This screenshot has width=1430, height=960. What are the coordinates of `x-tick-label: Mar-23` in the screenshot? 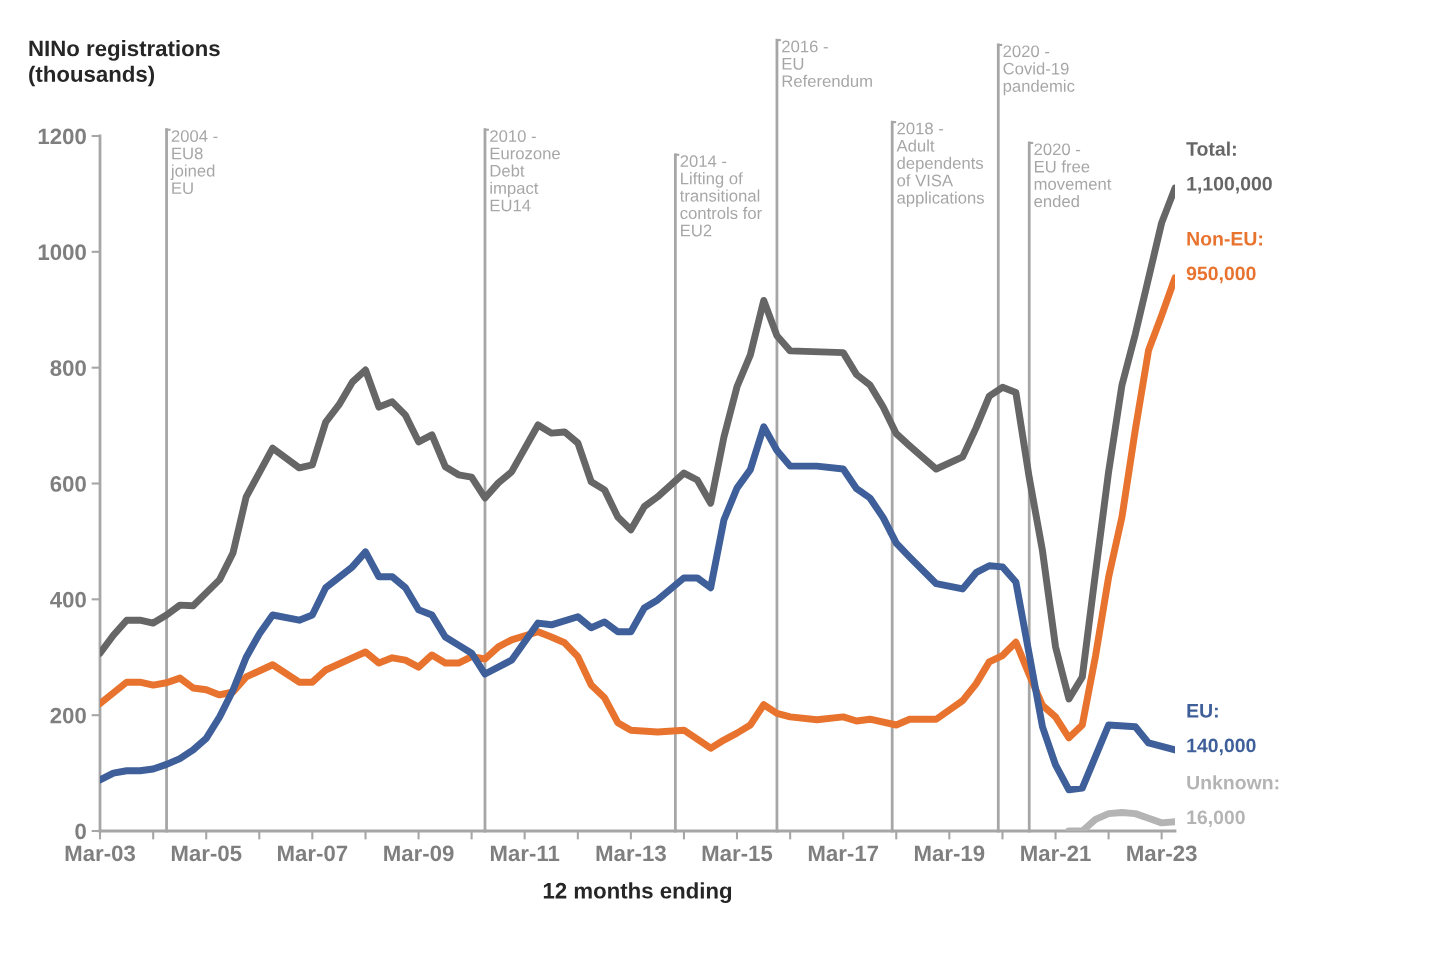 It's located at (1162, 853).